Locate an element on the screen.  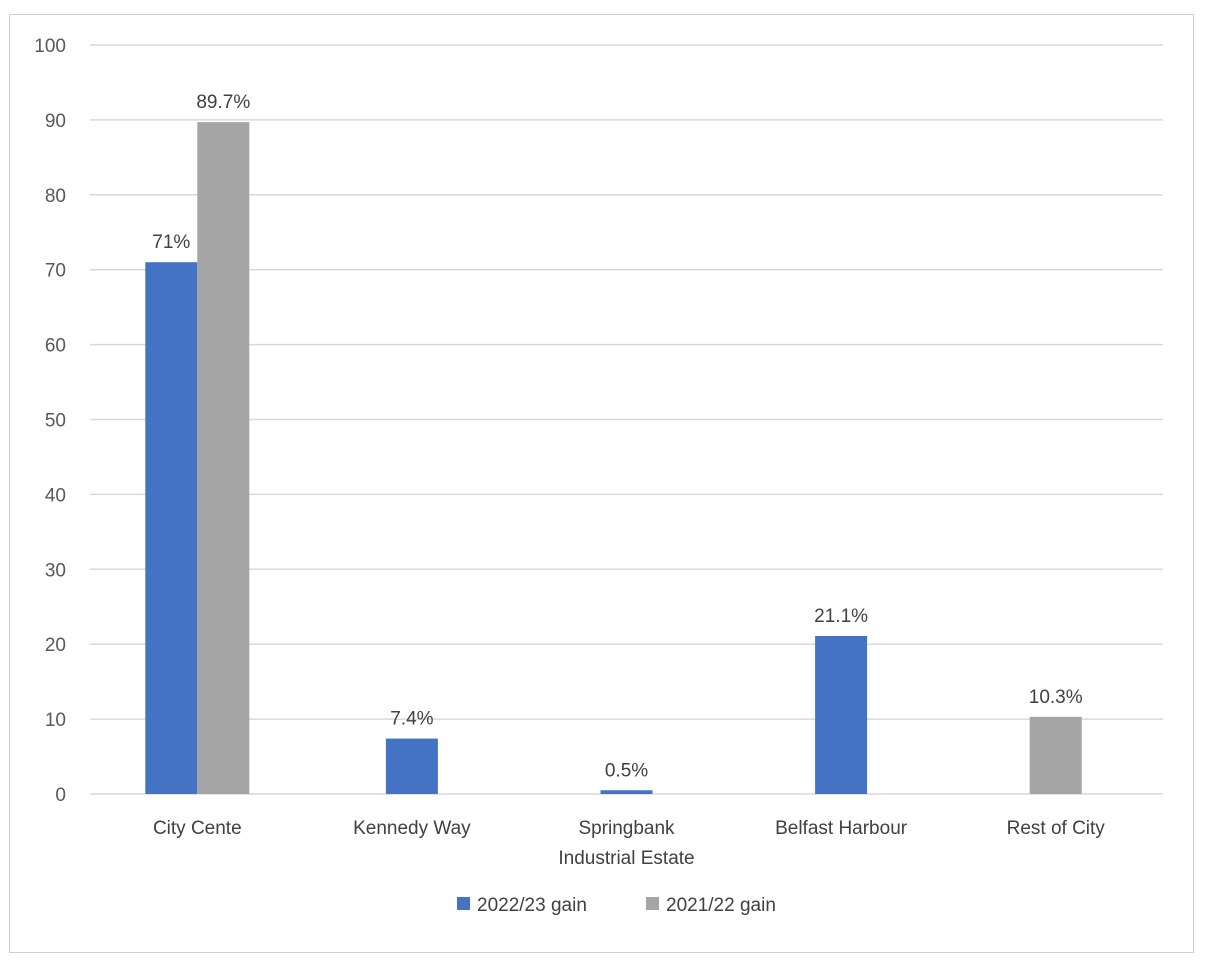
y-tick-label: 90 is located at coordinates (55, 121).